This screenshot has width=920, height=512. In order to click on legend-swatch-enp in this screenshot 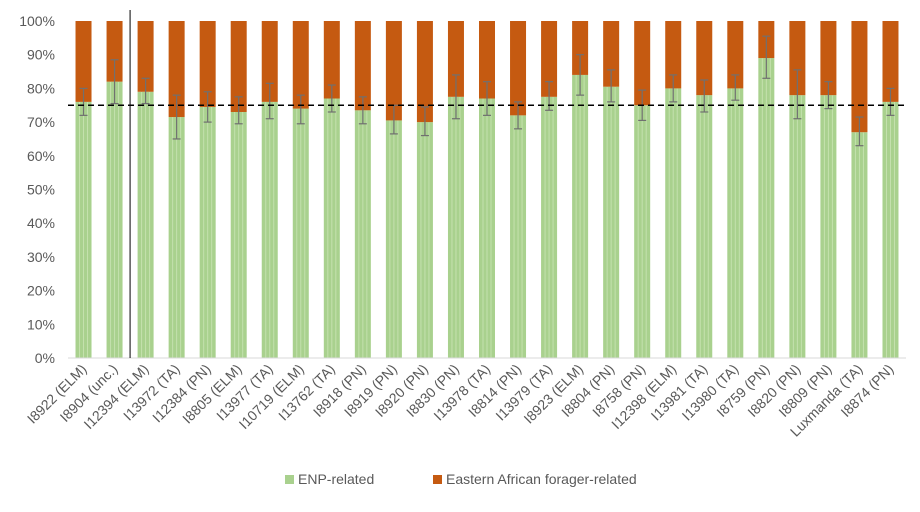, I will do `click(289, 479)`.